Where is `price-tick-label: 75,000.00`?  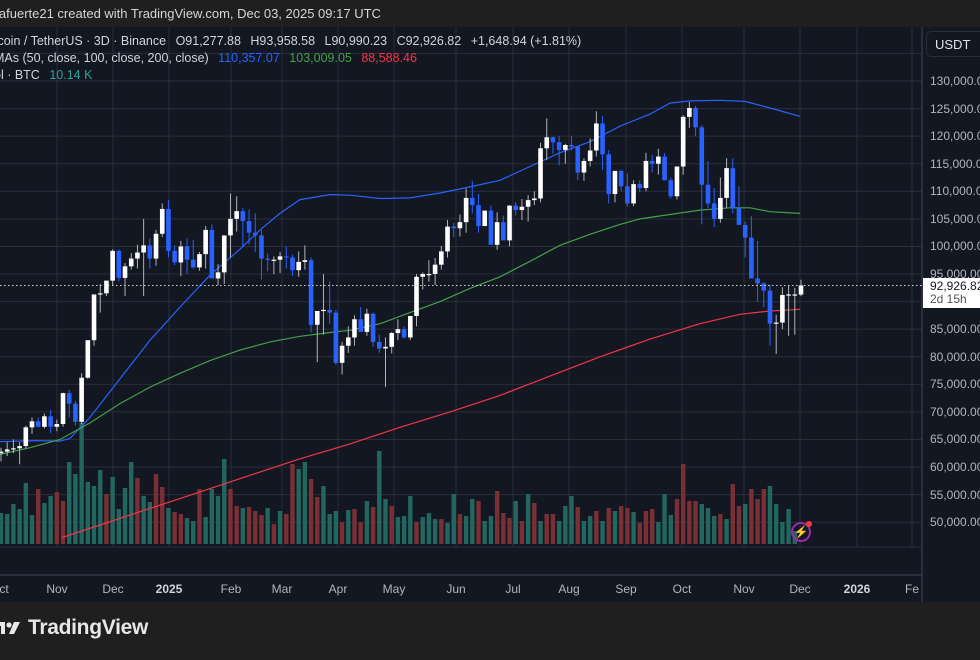 price-tick-label: 75,000.00 is located at coordinates (955, 384).